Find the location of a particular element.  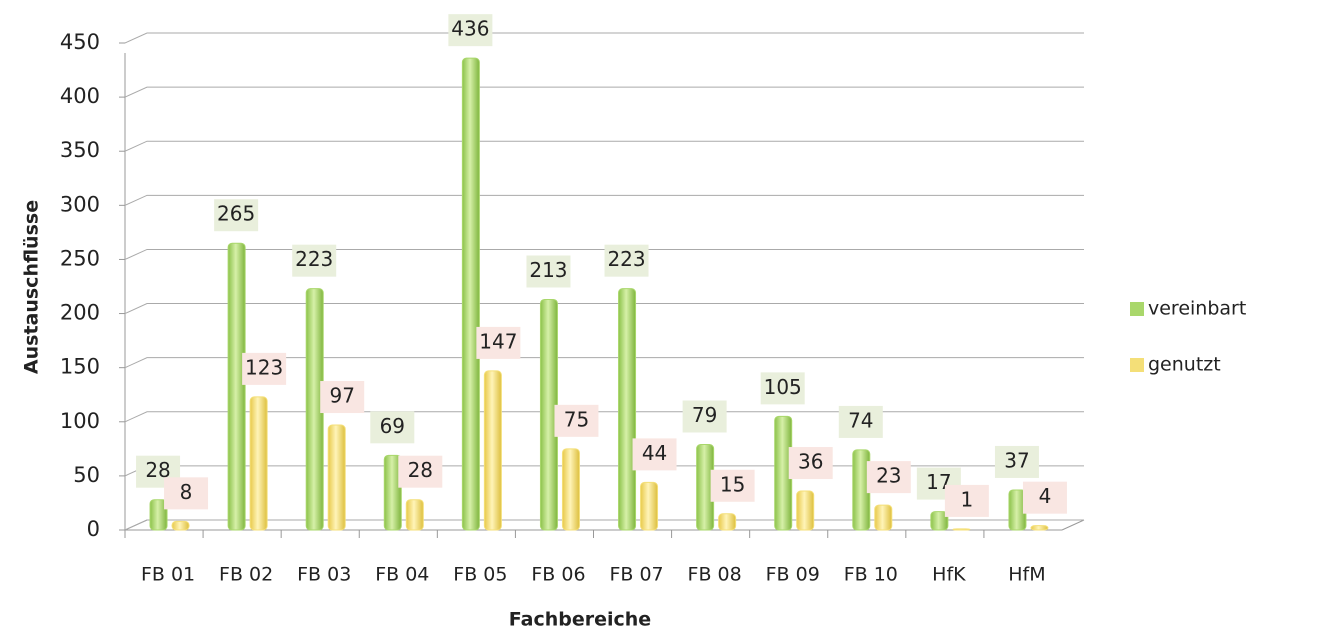

x-tick-label: FB 08 is located at coordinates (715, 575).